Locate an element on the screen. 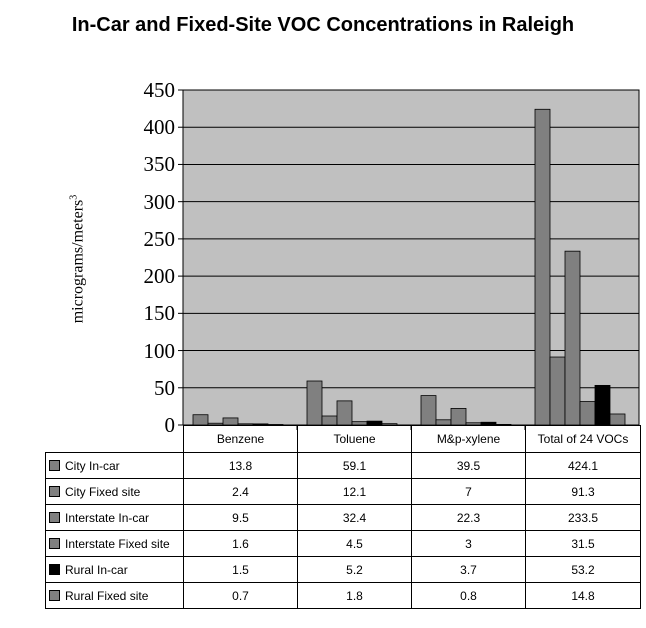 Image resolution: width=646 pixels, height=628 pixels. y-tick-label: 100 is located at coordinates (159, 350).